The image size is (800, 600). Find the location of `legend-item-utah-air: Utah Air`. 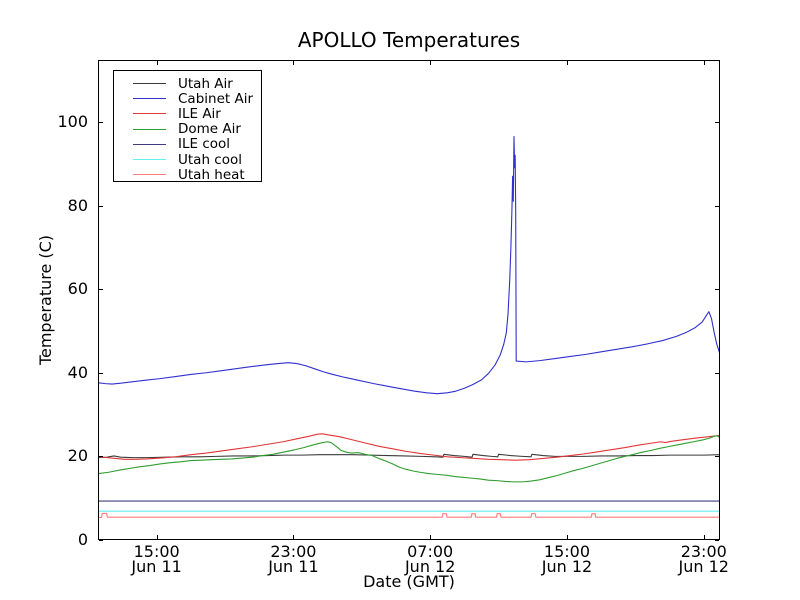

legend-item-utah-air: Utah Air is located at coordinates (187, 83).